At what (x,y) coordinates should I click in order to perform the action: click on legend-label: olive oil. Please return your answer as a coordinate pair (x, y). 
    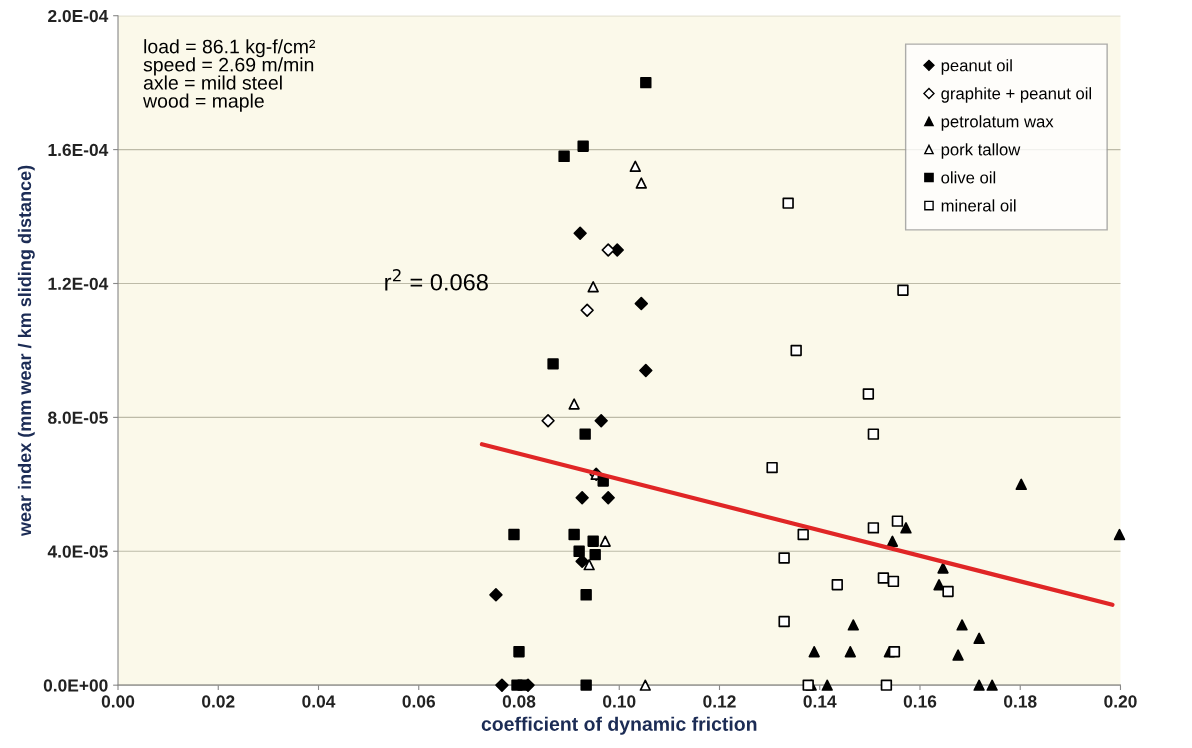
    Looking at the image, I should click on (968, 177).